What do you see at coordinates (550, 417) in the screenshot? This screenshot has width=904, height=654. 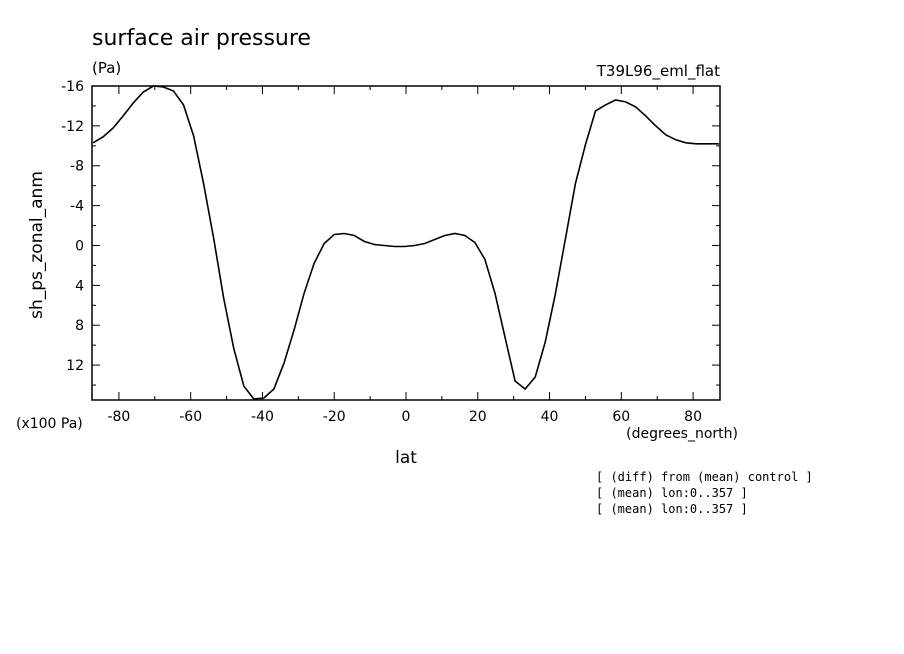 I see `x-tick-label: 40` at bounding box center [550, 417].